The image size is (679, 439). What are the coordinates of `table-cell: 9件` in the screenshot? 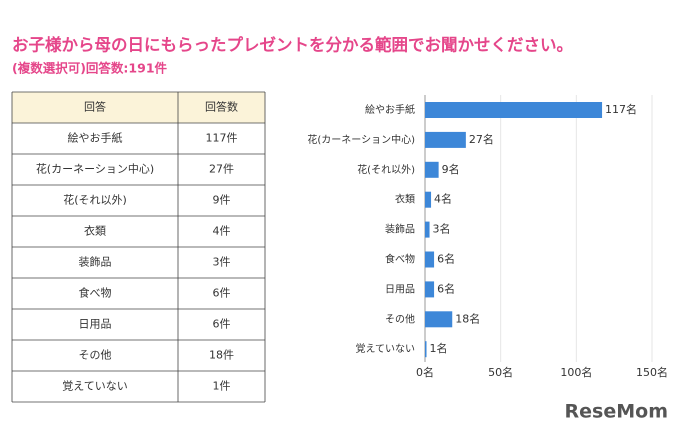 It's located at (222, 200).